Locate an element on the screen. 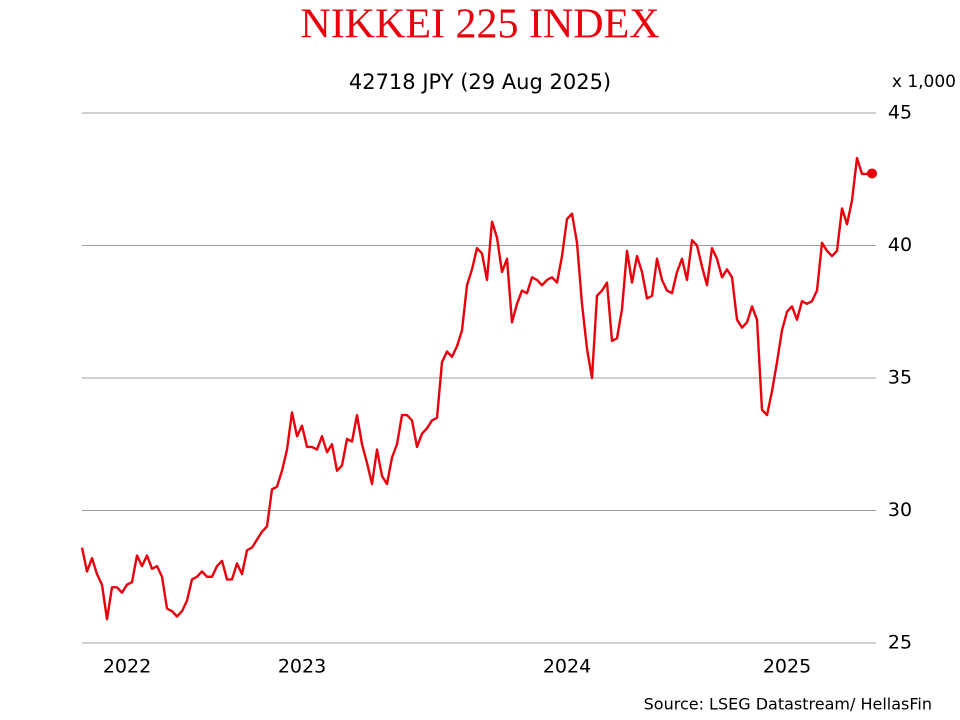  x-tick-label: 2023 is located at coordinates (302, 667).